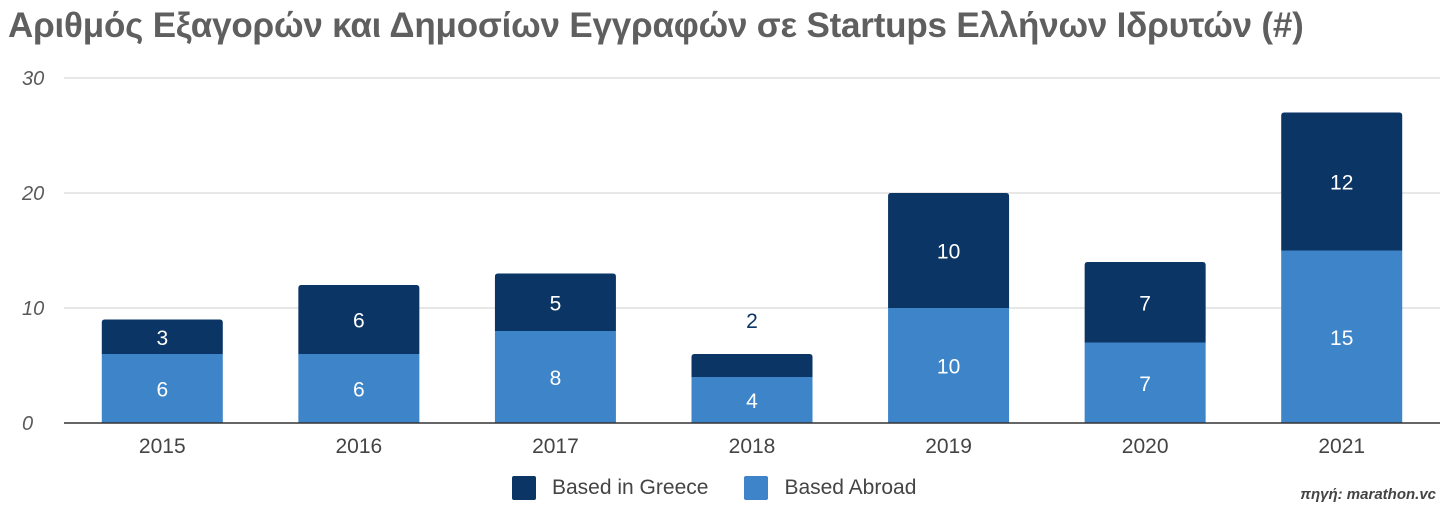 The image size is (1452, 516). I want to click on legend-item-abroad: Based Abroad, so click(830, 488).